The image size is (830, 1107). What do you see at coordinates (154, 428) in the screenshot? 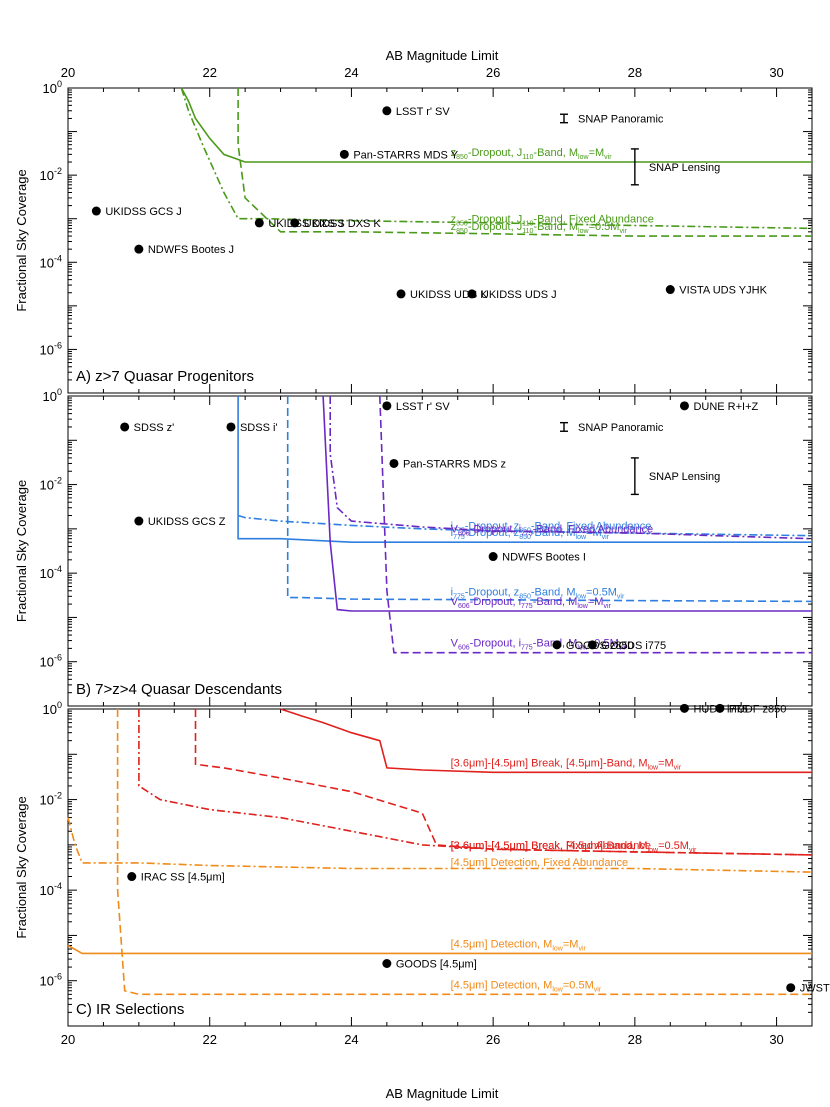
I see `survey-label: SDSS z'` at bounding box center [154, 428].